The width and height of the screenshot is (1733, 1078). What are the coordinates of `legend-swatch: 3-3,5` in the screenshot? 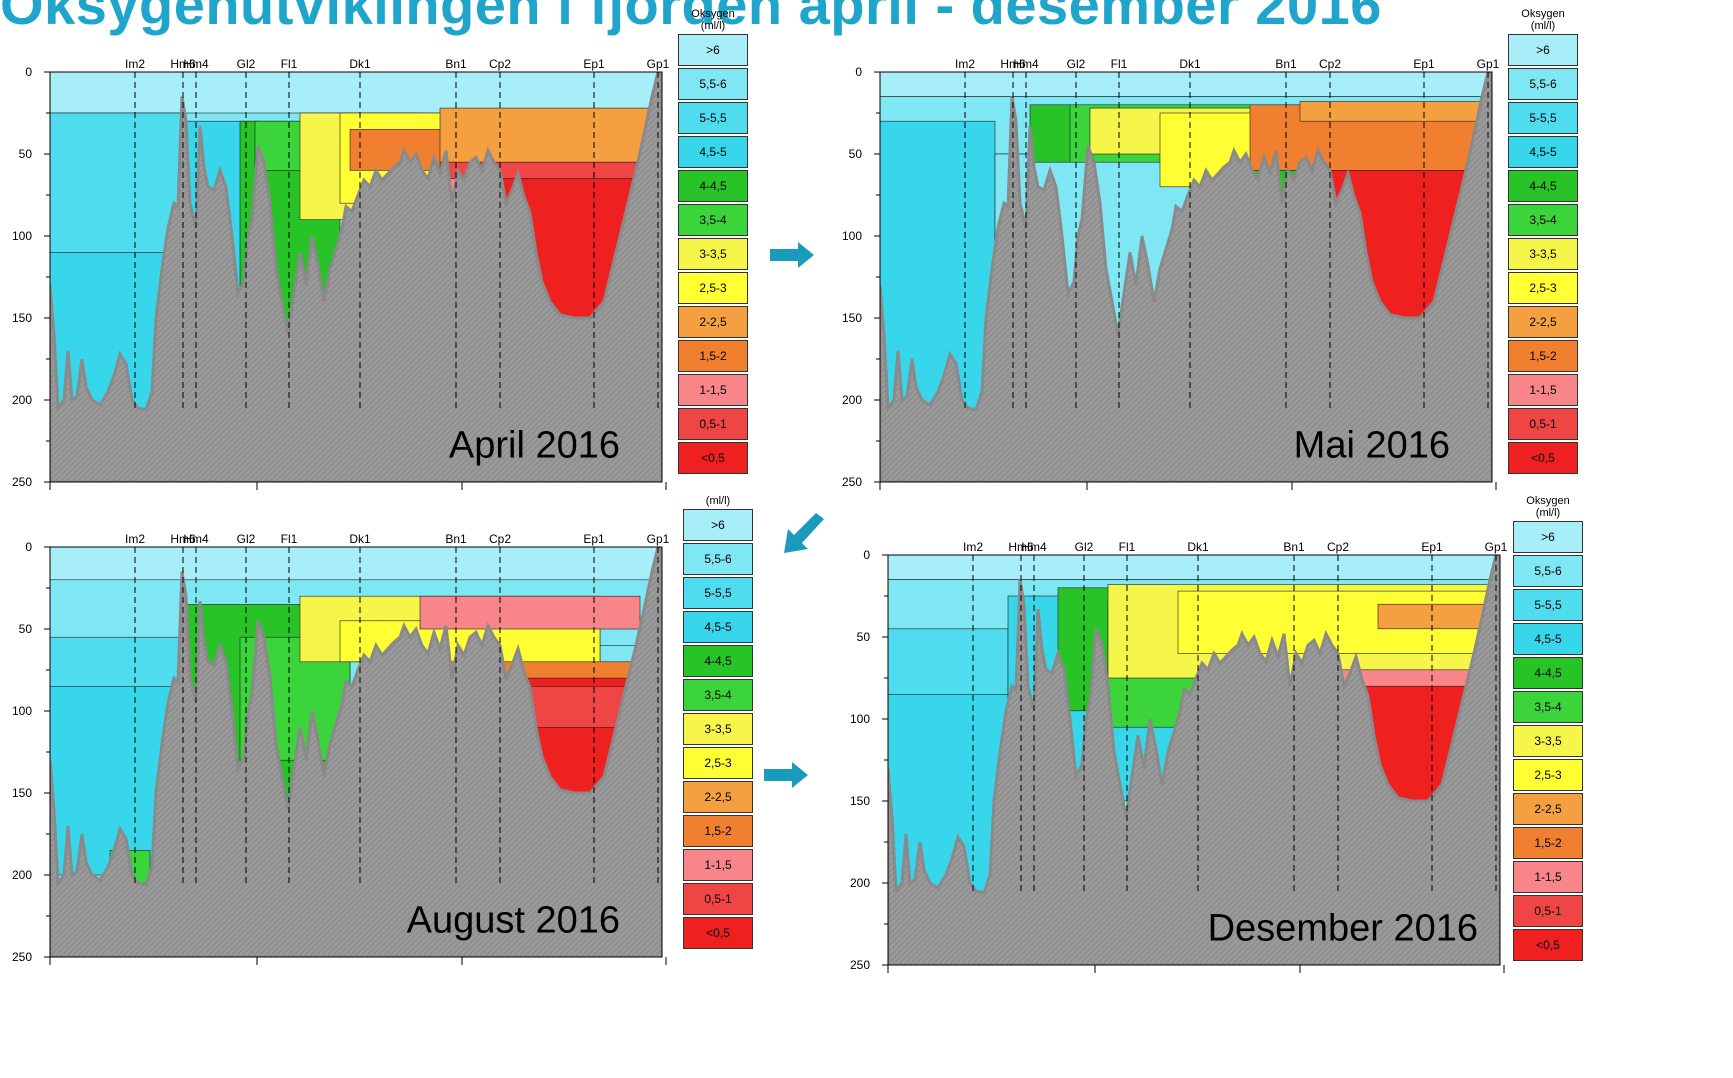 It's located at (713, 254).